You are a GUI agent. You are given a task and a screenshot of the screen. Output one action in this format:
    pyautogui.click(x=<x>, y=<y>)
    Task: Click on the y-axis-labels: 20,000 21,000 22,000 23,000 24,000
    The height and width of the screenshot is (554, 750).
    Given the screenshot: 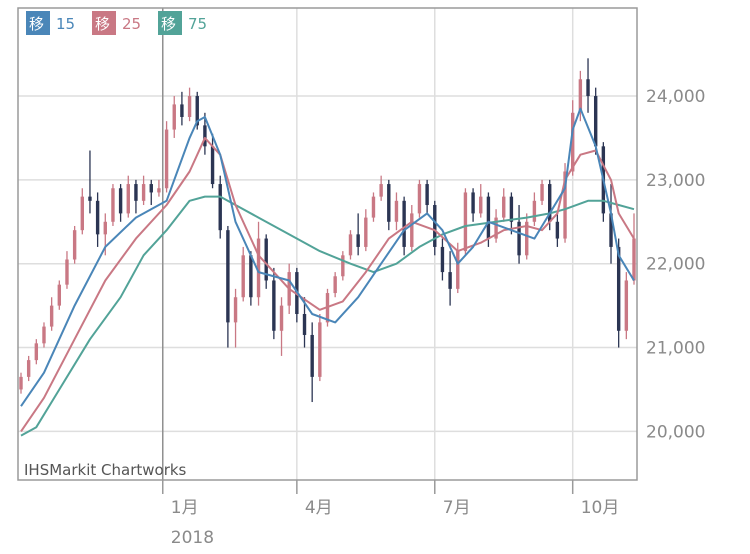 What is the action you would take?
    pyautogui.click(x=675, y=264)
    